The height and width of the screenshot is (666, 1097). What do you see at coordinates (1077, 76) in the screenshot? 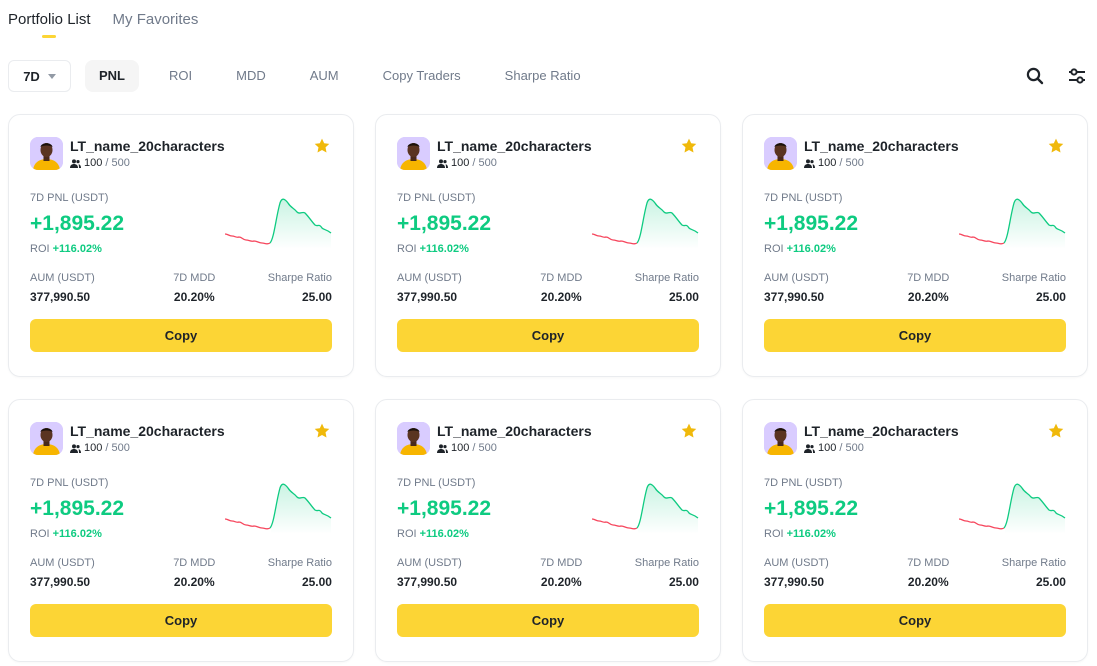
I see `sliders-icon` at bounding box center [1077, 76].